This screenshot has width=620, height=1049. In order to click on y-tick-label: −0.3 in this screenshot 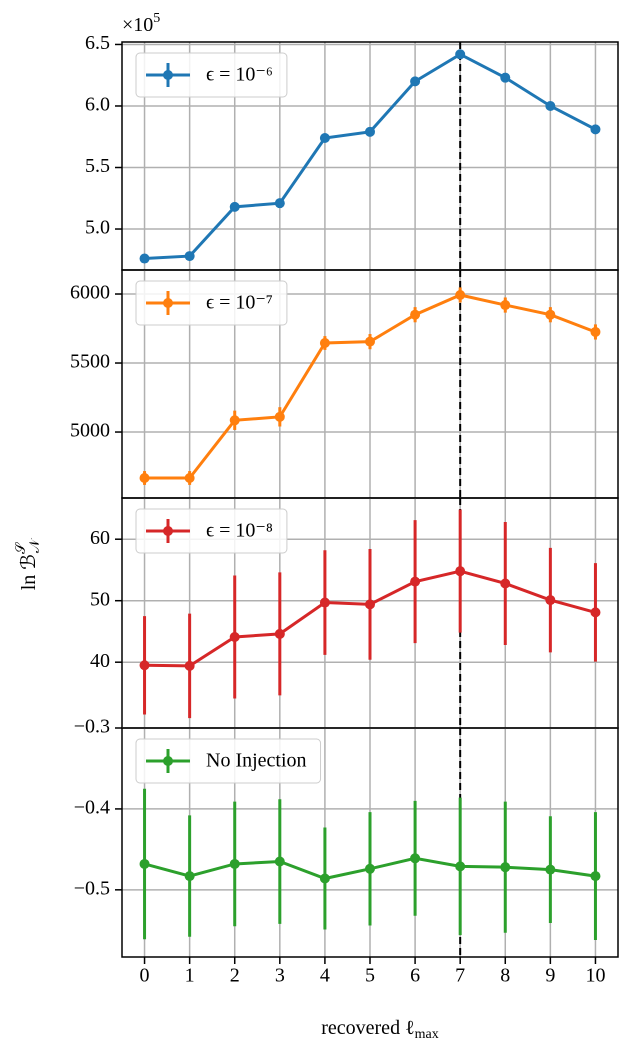, I will do `click(92, 727)`.